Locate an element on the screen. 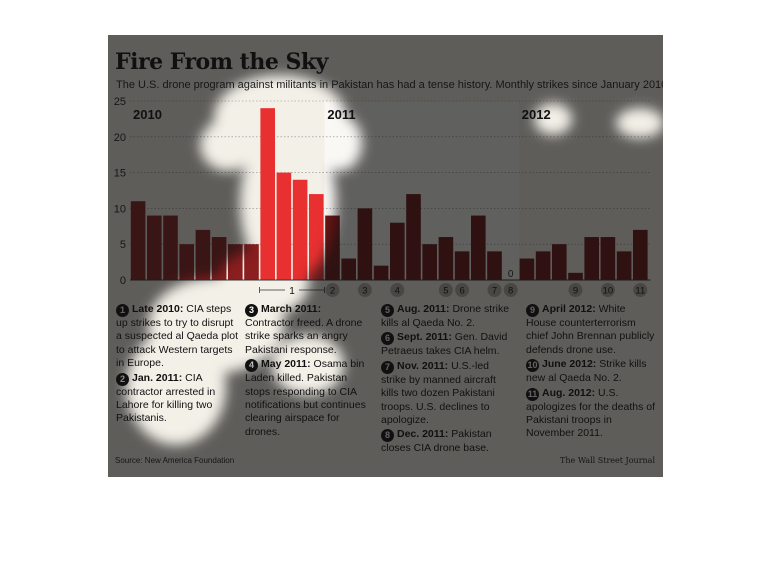 The width and height of the screenshot is (770, 572). event-marker-label: 5 is located at coordinates (445, 291).